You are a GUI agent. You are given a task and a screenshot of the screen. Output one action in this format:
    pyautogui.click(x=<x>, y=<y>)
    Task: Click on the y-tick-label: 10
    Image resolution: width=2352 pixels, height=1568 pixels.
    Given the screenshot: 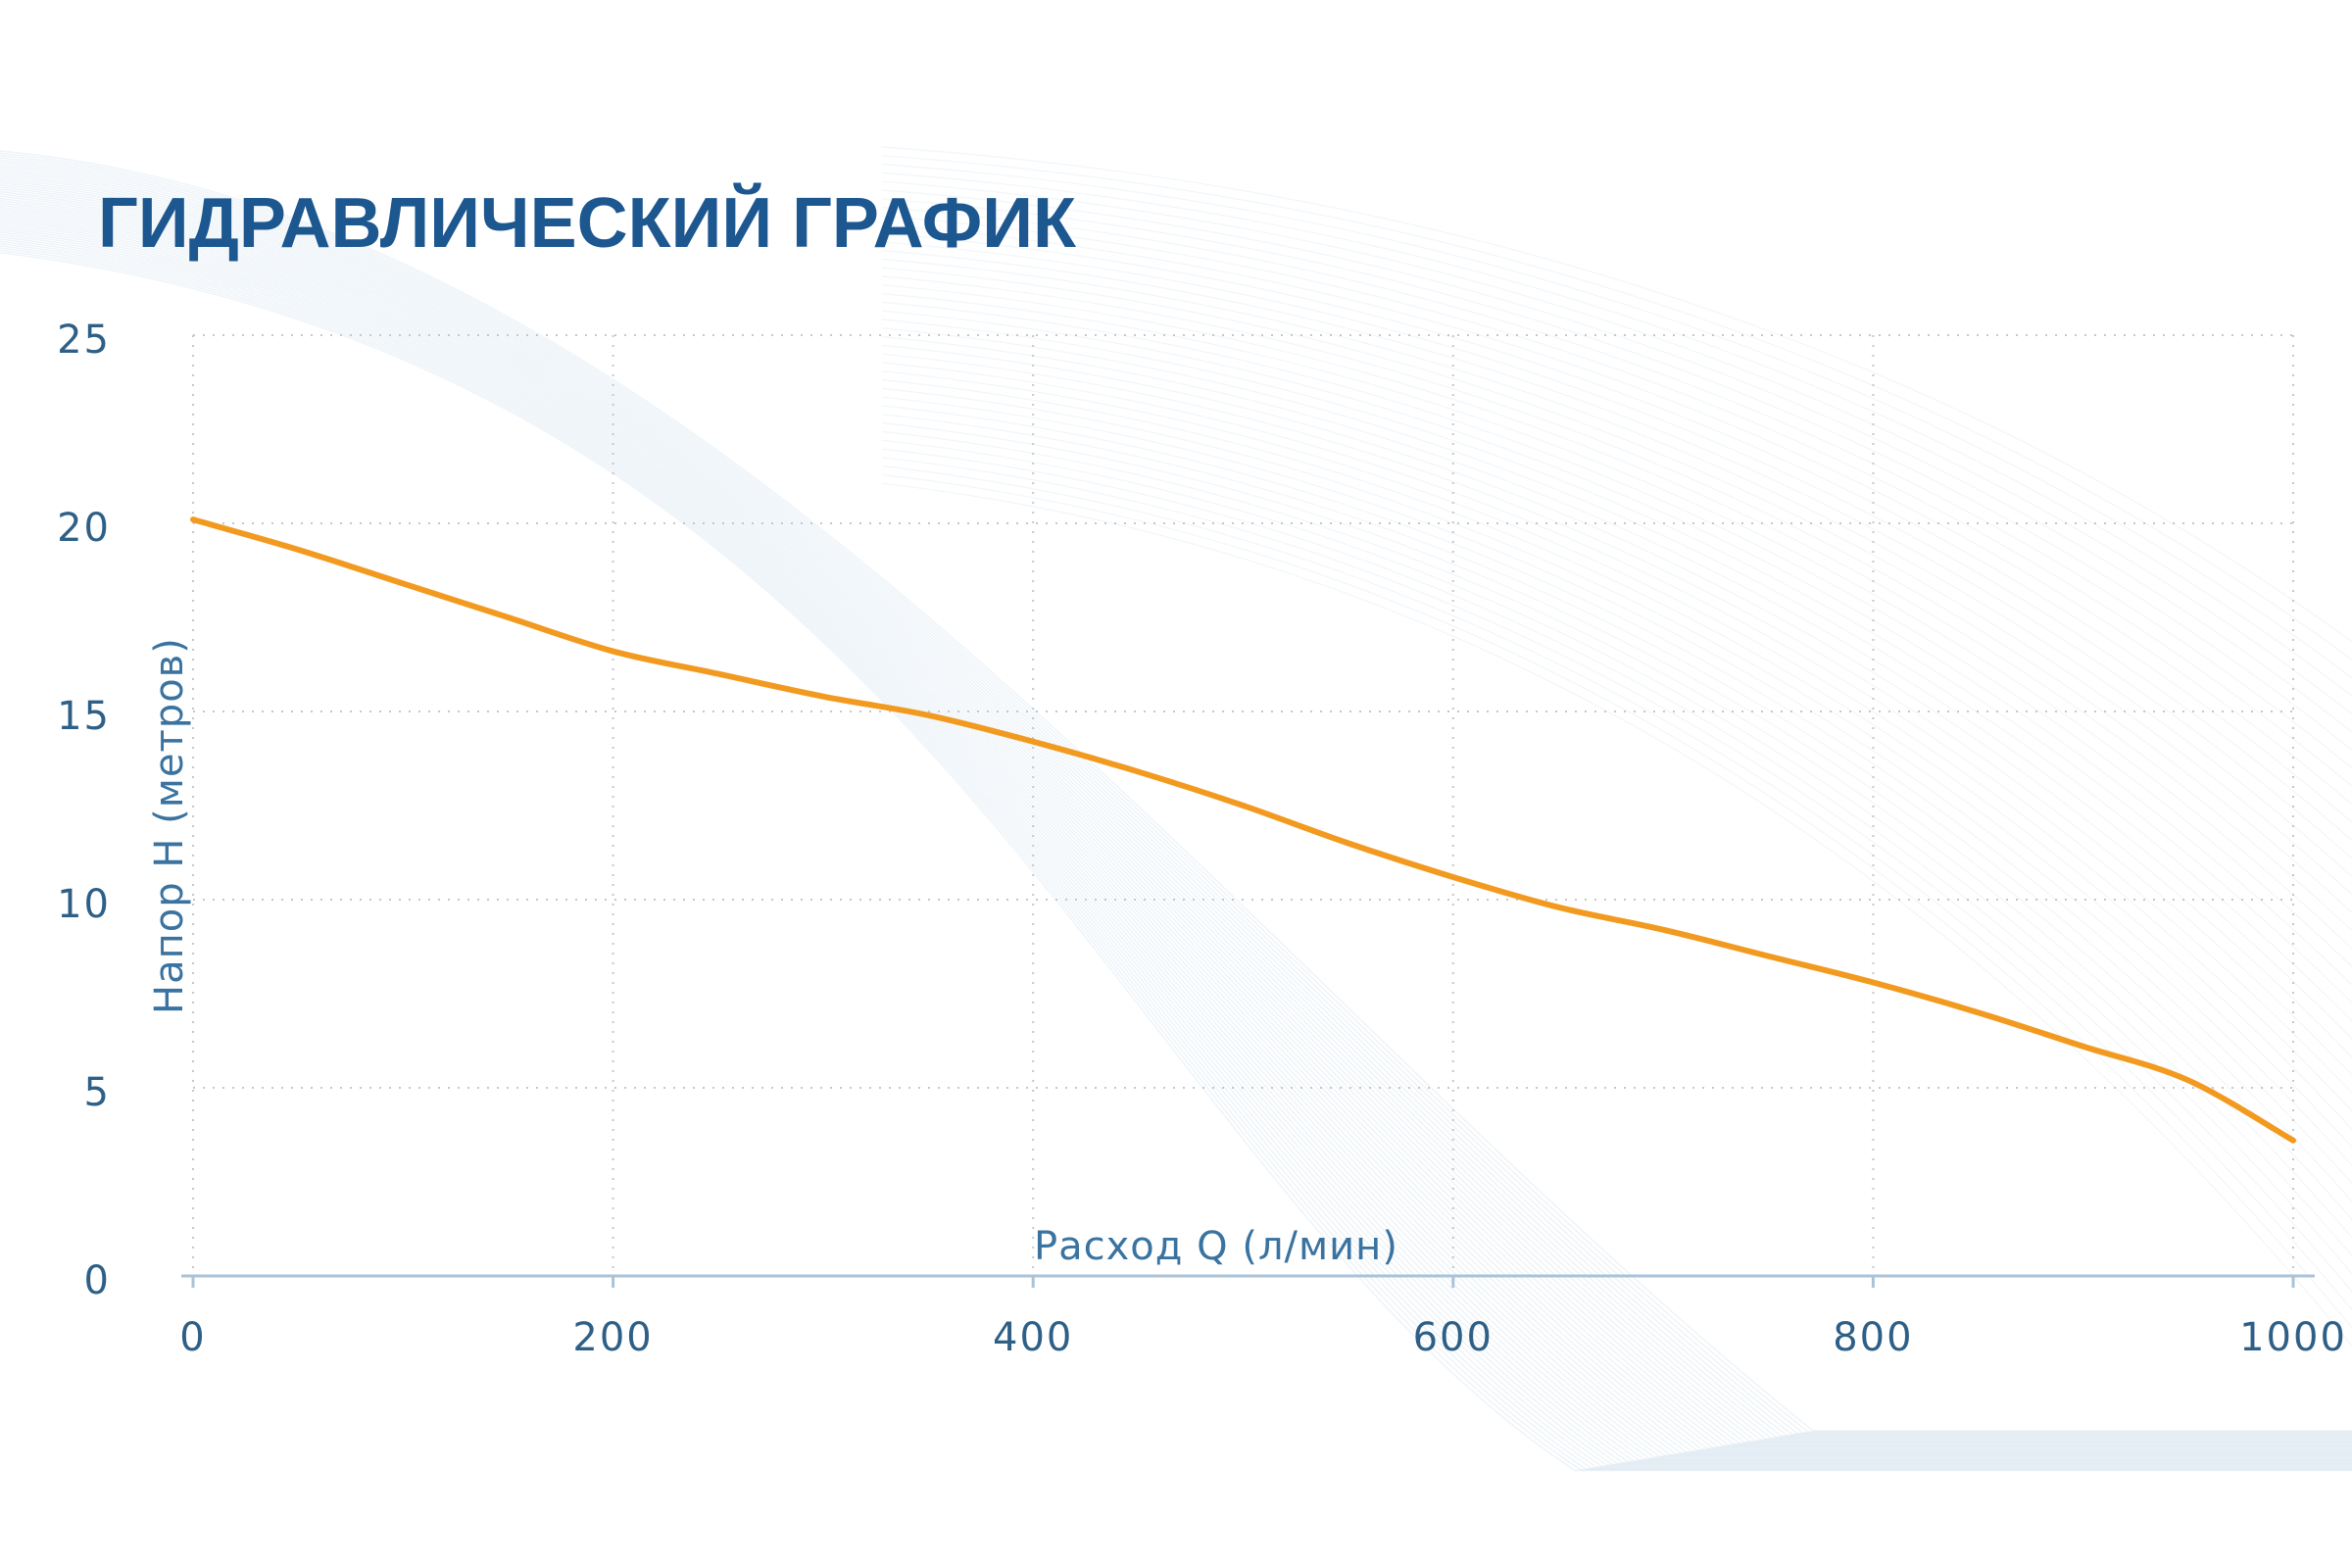 What is the action you would take?
    pyautogui.click(x=84, y=904)
    